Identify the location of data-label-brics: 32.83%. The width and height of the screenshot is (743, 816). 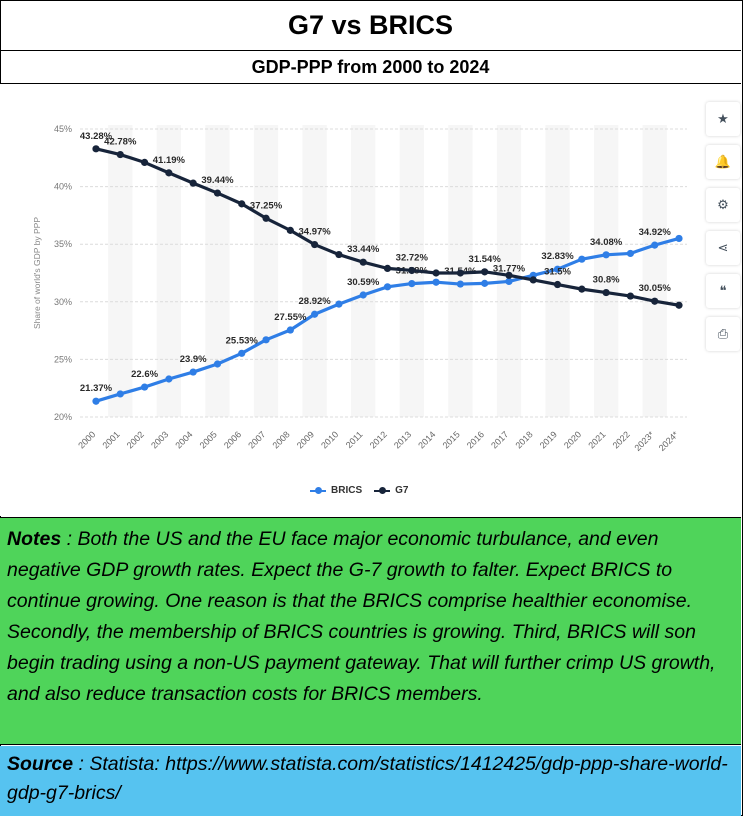
(557, 256).